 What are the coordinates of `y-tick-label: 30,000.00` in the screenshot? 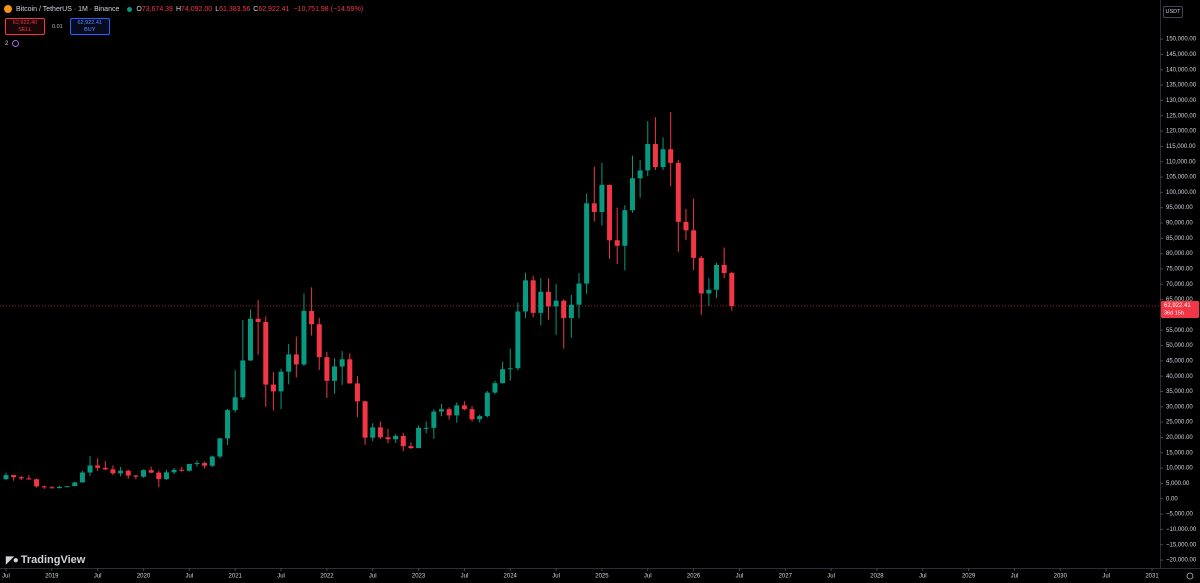 It's located at (1179, 407).